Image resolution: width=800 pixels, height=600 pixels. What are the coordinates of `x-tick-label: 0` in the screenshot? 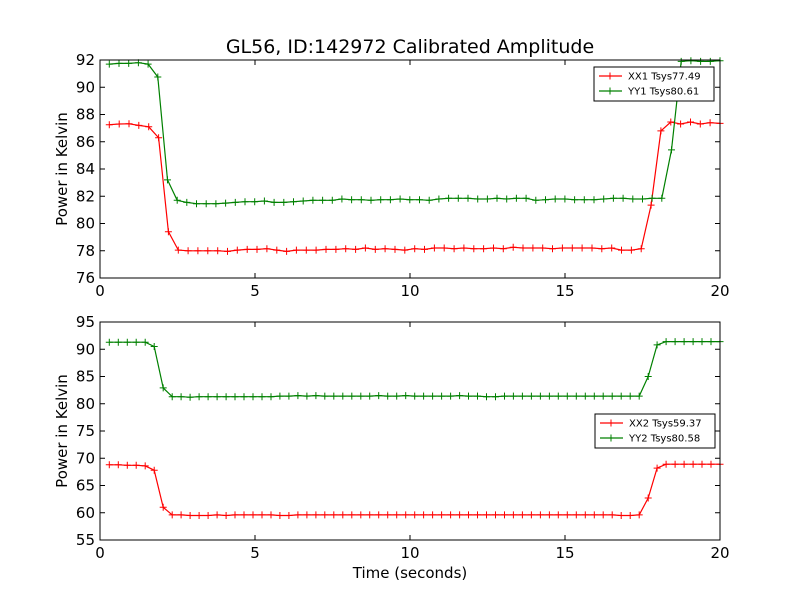 It's located at (100, 553).